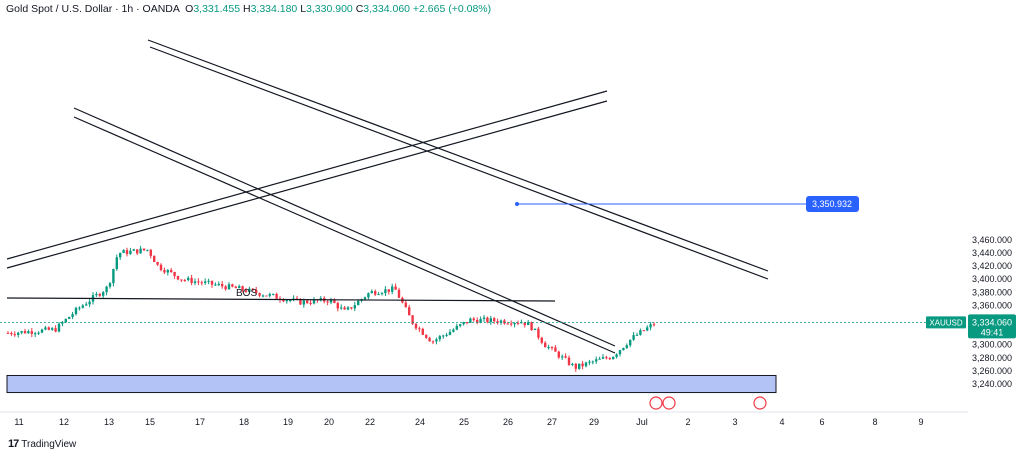  What do you see at coordinates (832, 204) in the screenshot?
I see `level-label: 3,350.932` at bounding box center [832, 204].